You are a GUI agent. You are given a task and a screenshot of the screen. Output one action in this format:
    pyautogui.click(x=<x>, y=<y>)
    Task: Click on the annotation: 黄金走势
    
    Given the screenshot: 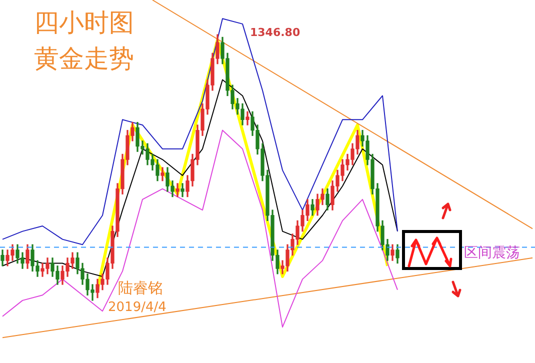 What is the action you would take?
    pyautogui.click(x=84, y=58)
    